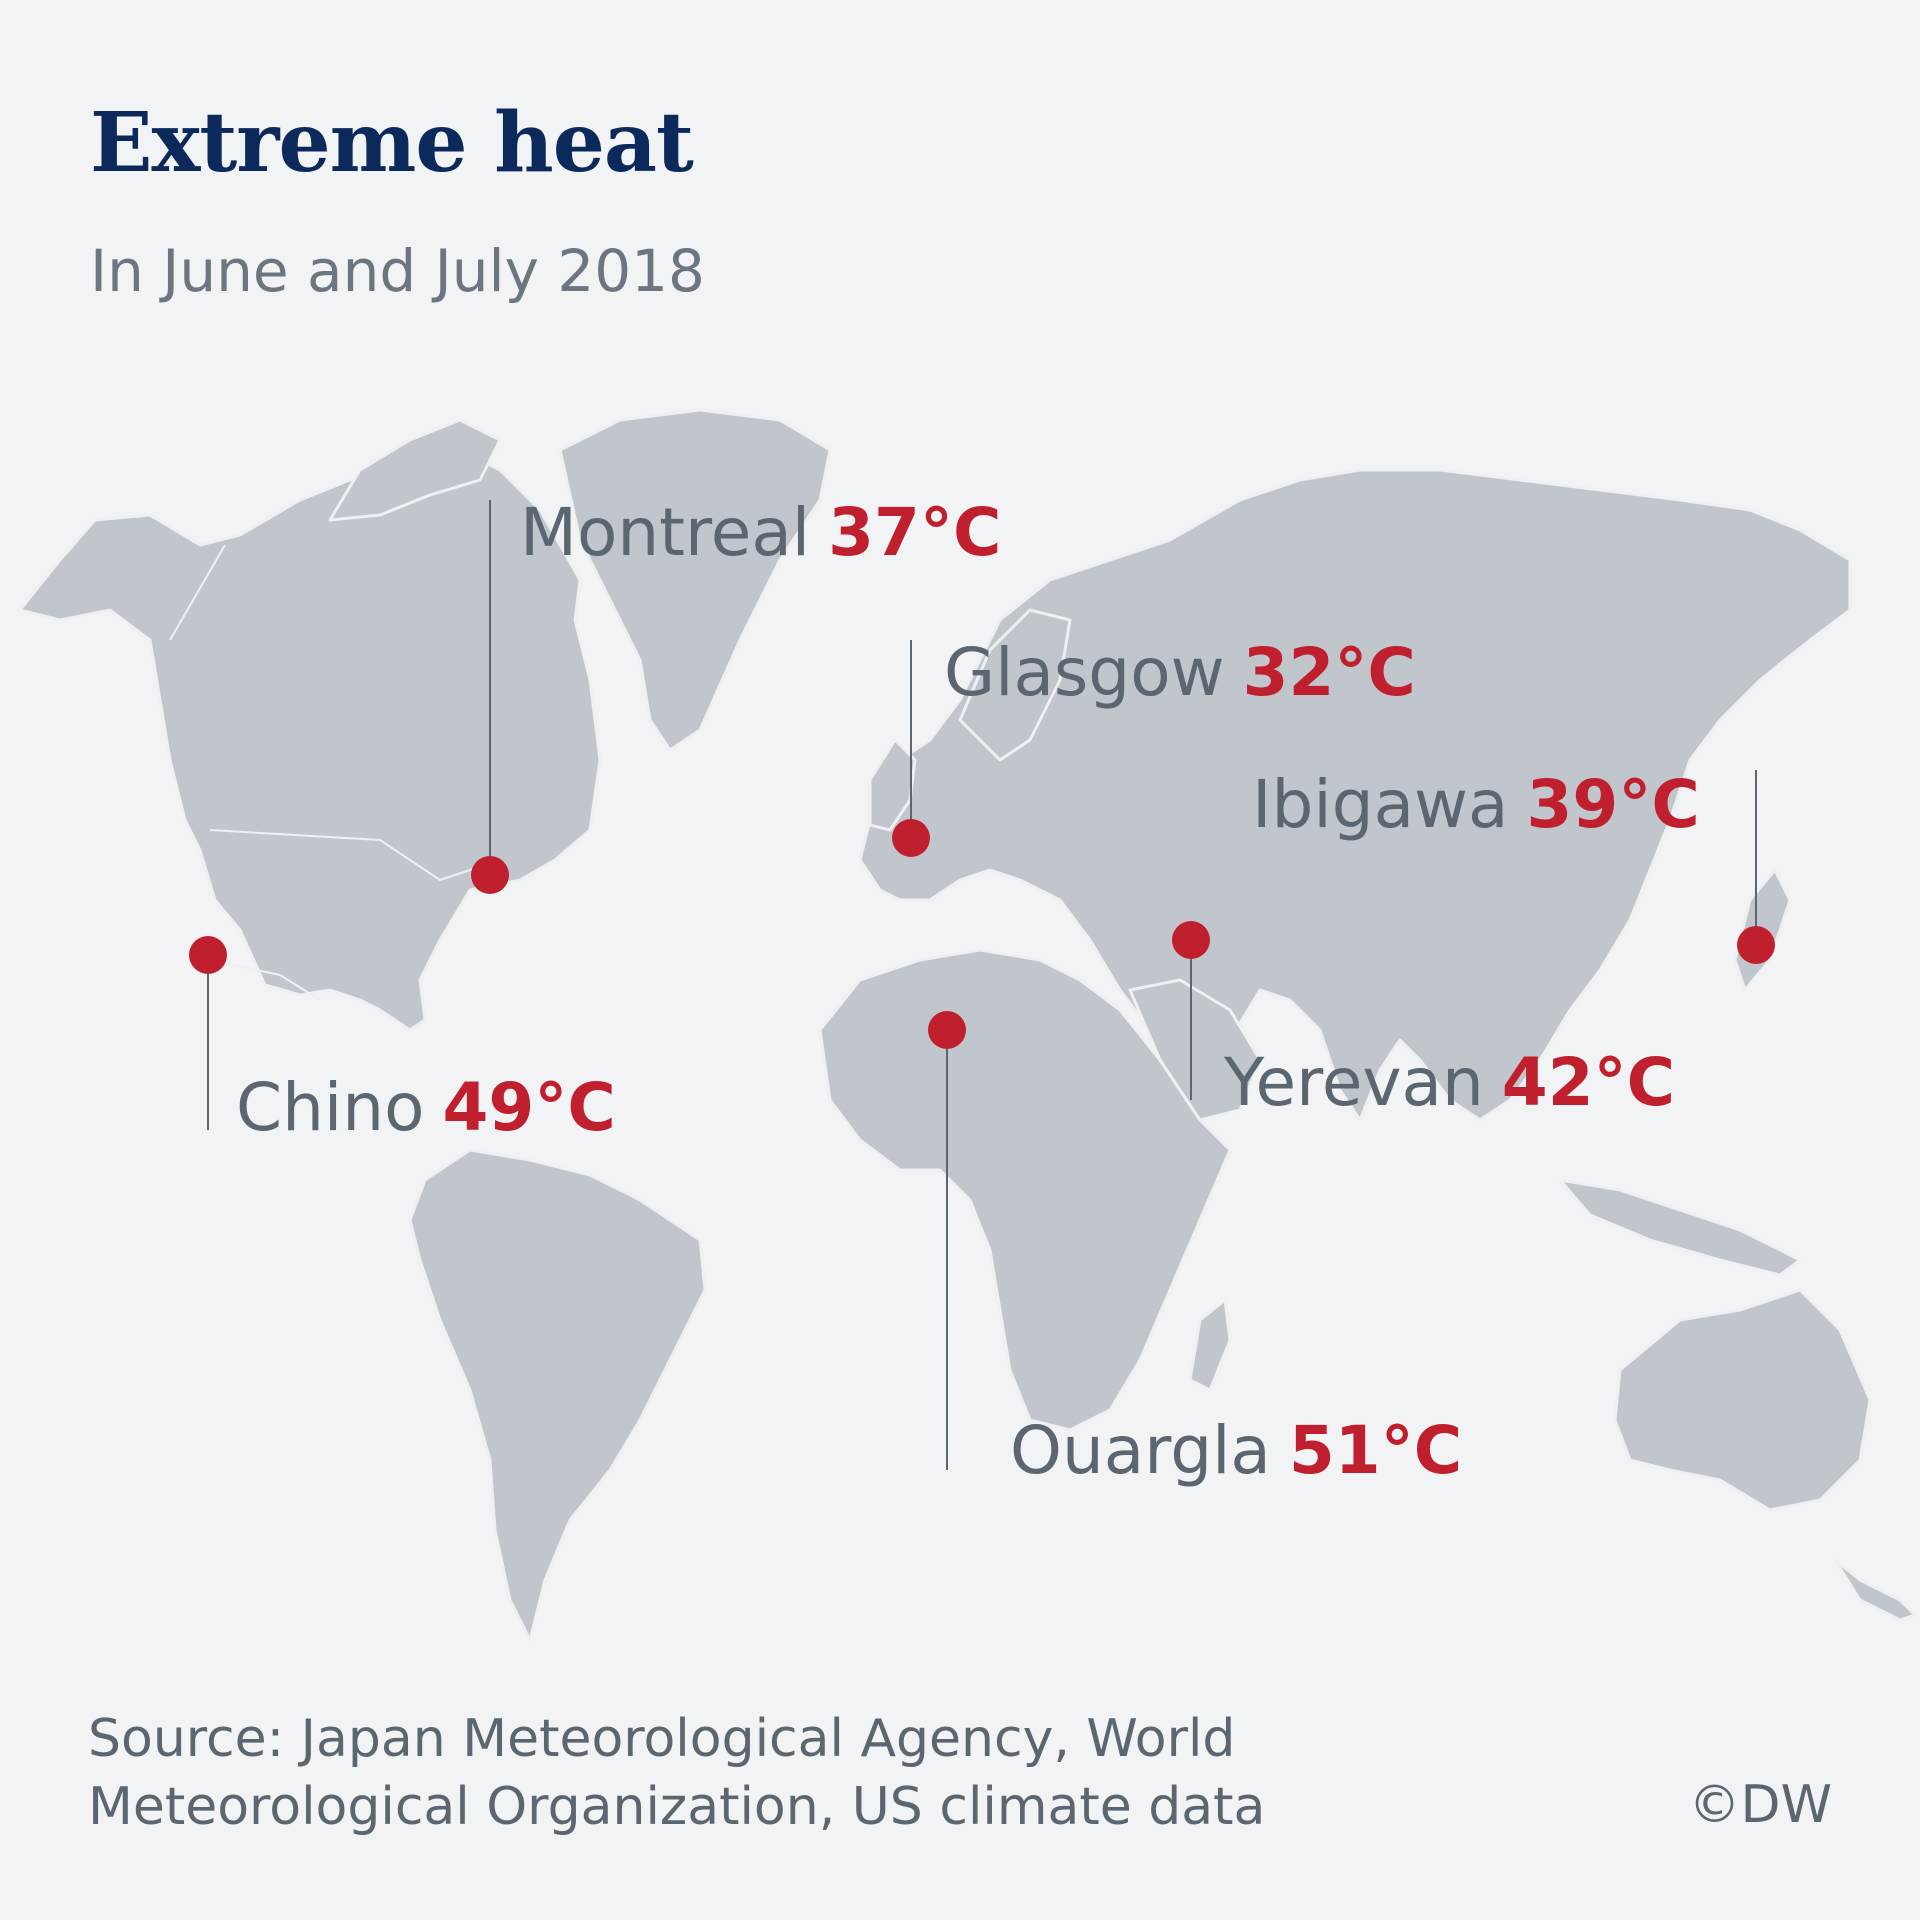 This screenshot has width=1920, height=1920. Describe the element at coordinates (1756, 945) in the screenshot. I see `marker-ibigawa` at that location.